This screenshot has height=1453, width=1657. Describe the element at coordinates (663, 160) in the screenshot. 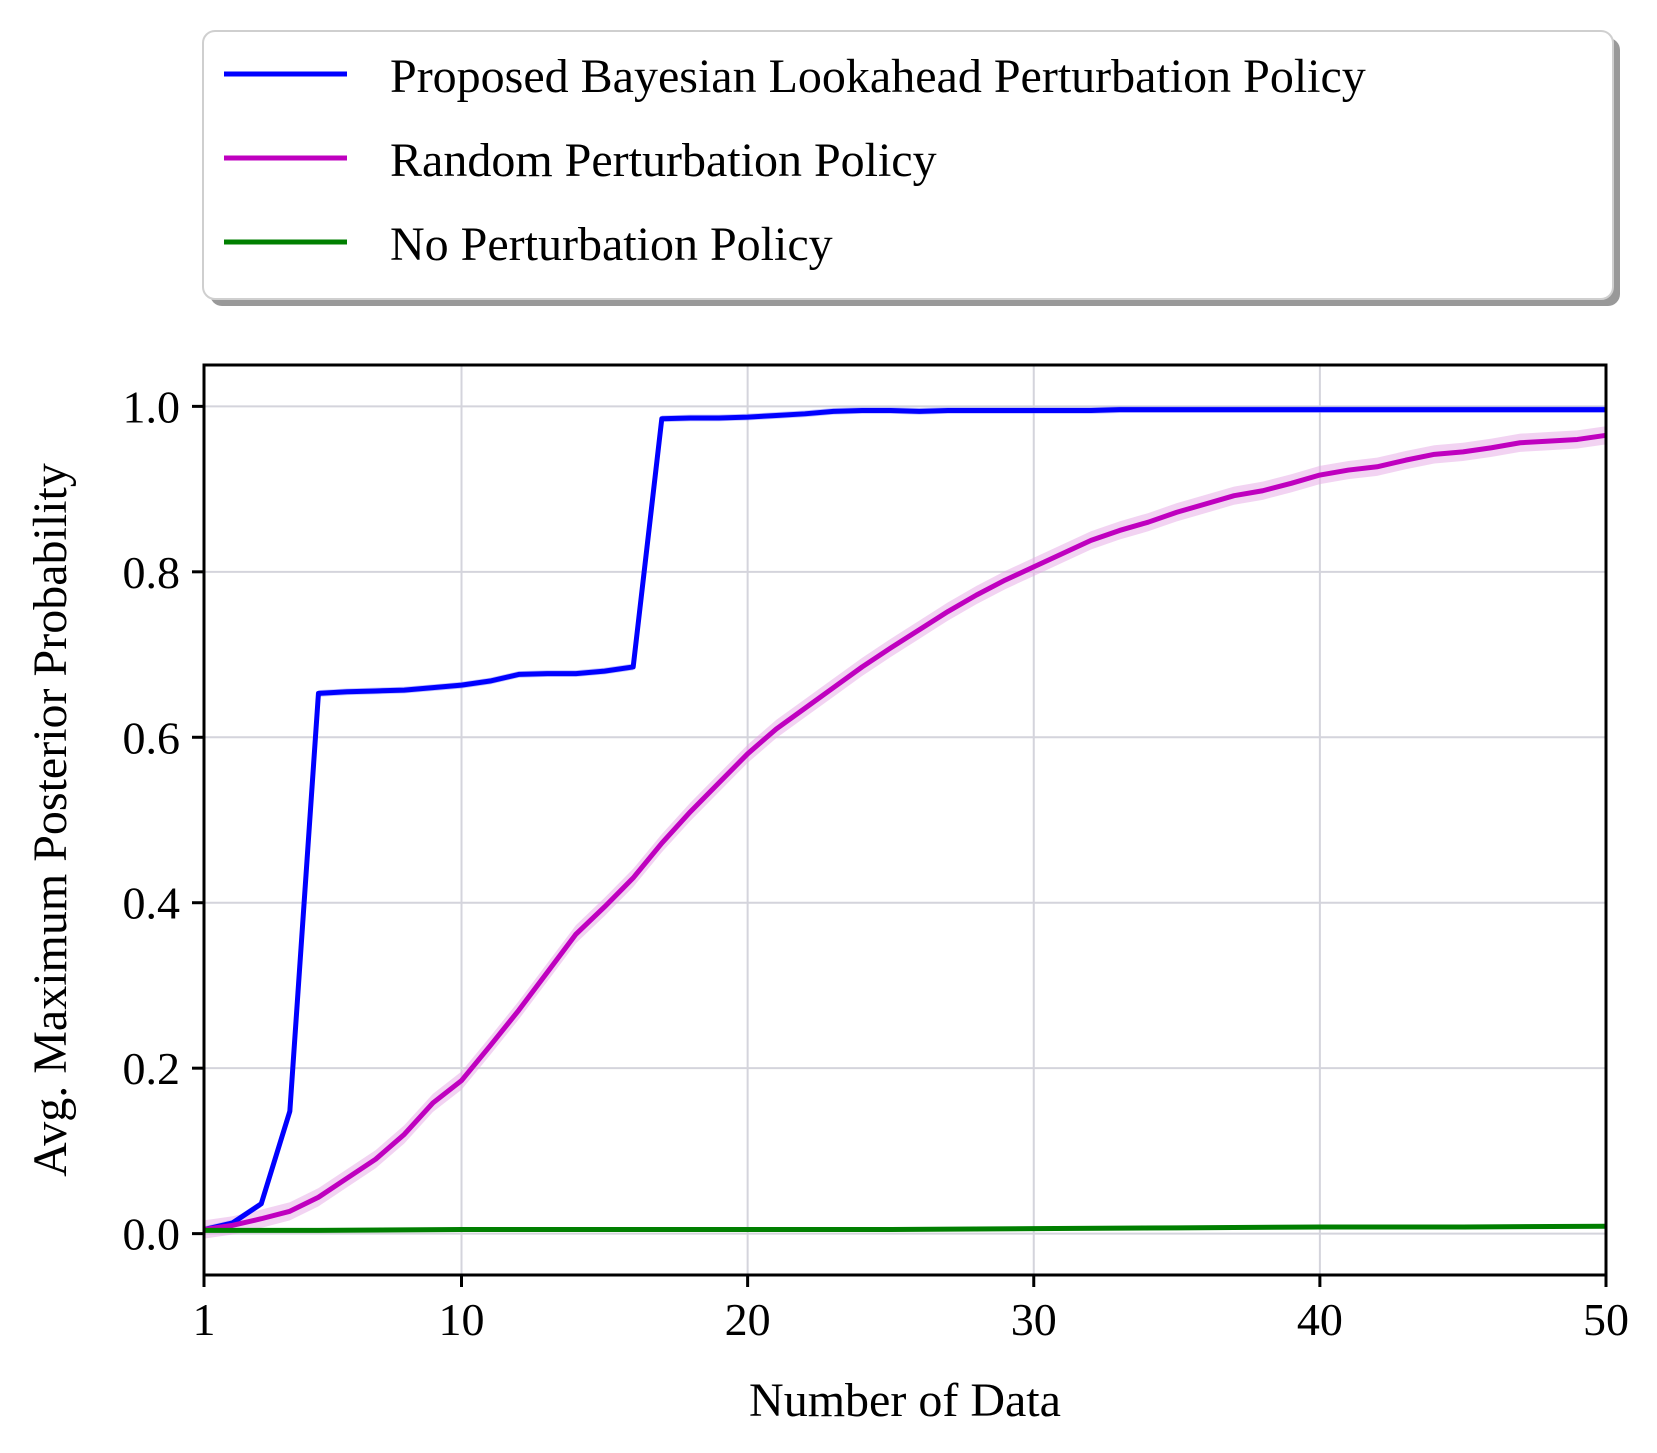

I see `legend-label-1: Random Perturbation Policy` at that location.